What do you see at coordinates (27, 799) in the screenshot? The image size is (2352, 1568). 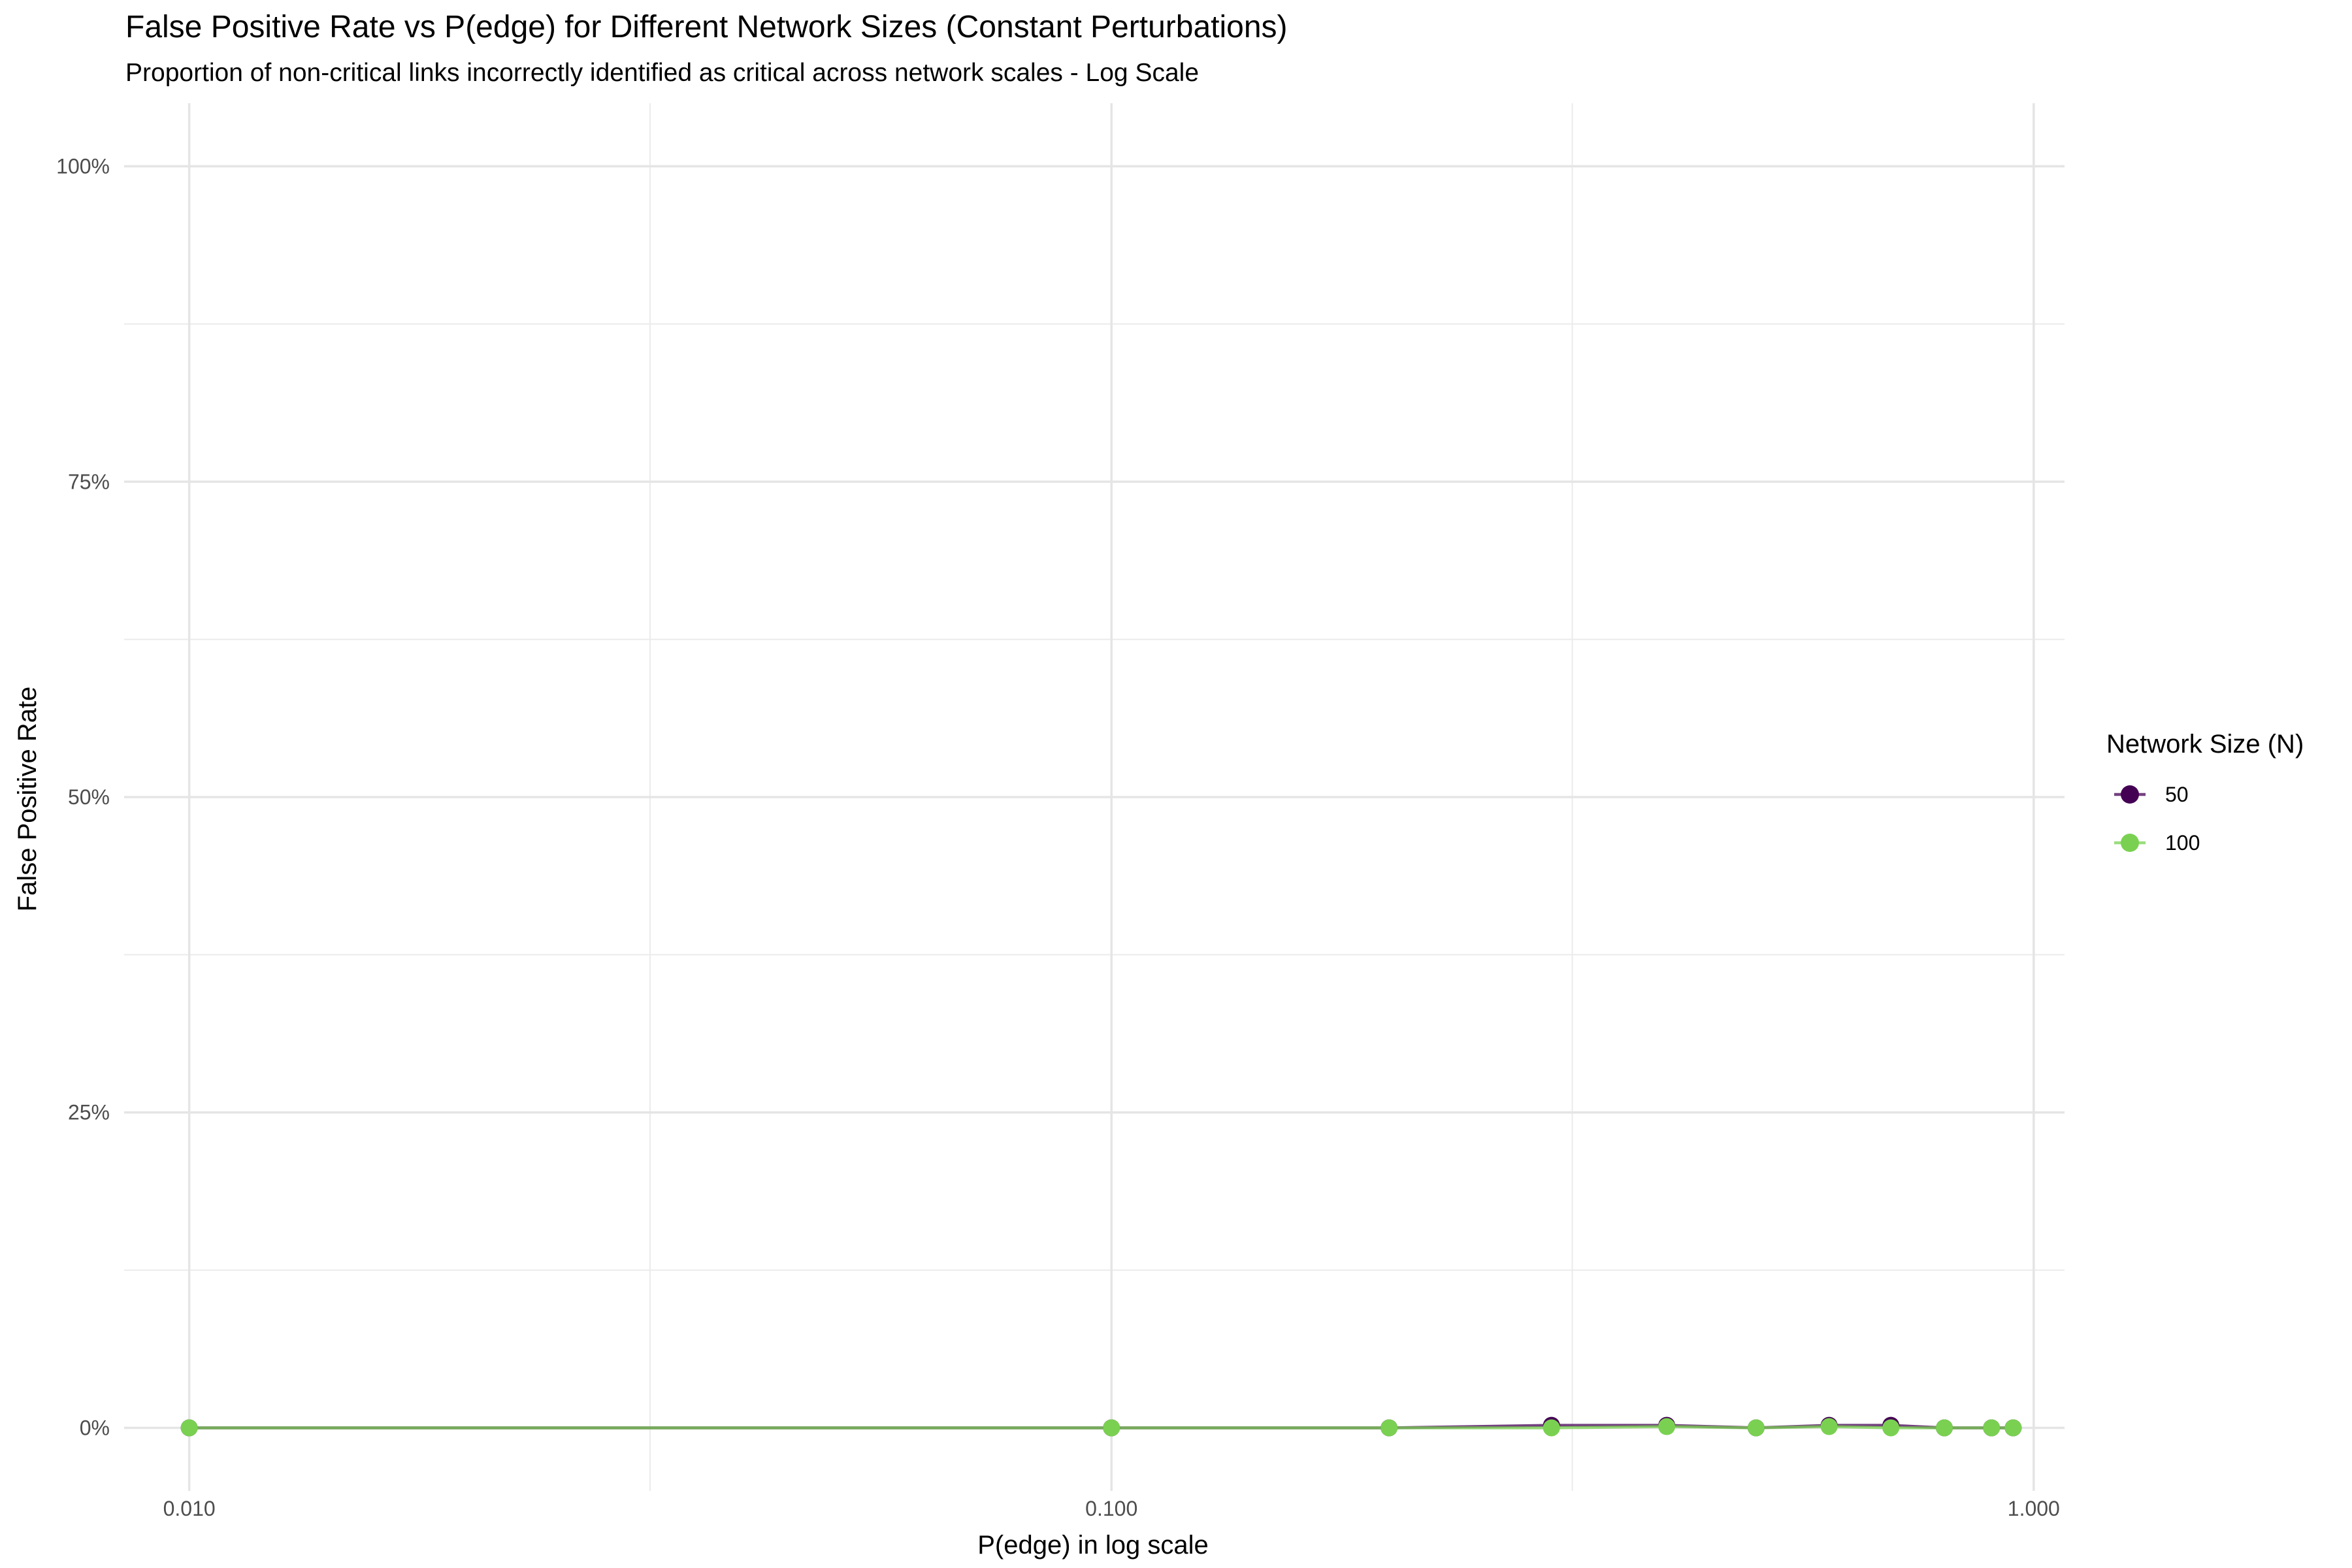 I see `y-axis-title: False Positive Rate` at bounding box center [27, 799].